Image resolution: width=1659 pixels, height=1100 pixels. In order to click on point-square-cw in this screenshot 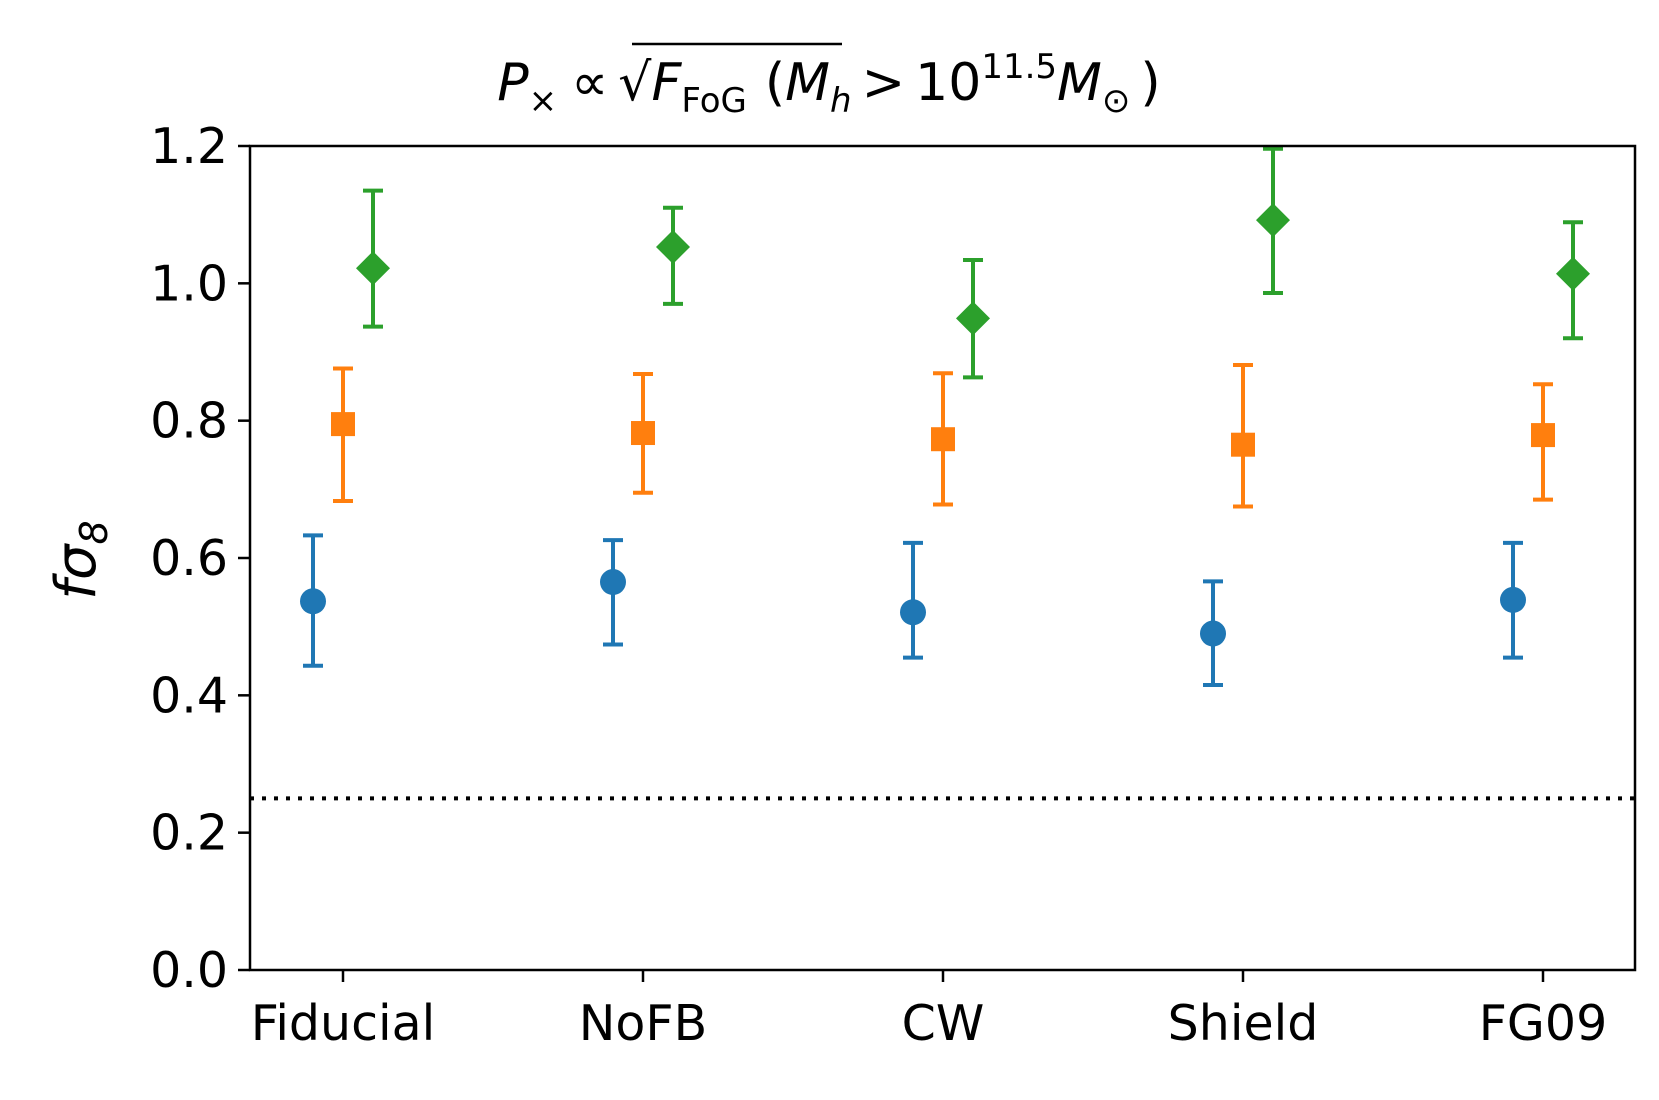, I will do `click(943, 439)`.